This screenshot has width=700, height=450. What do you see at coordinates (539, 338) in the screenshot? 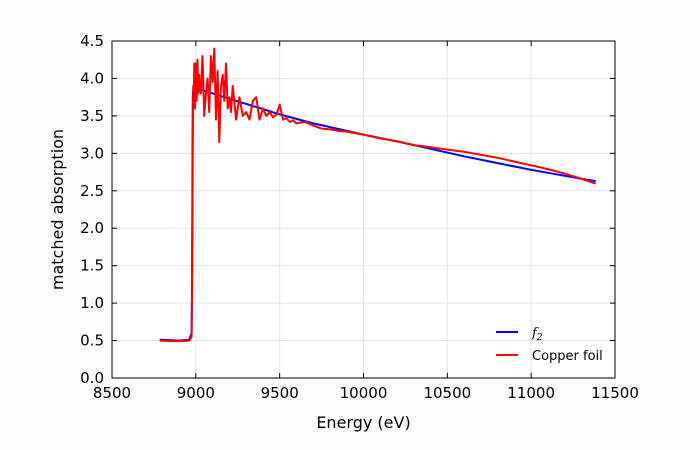
I see `legend-label-f2-subscript: 2` at bounding box center [539, 338].